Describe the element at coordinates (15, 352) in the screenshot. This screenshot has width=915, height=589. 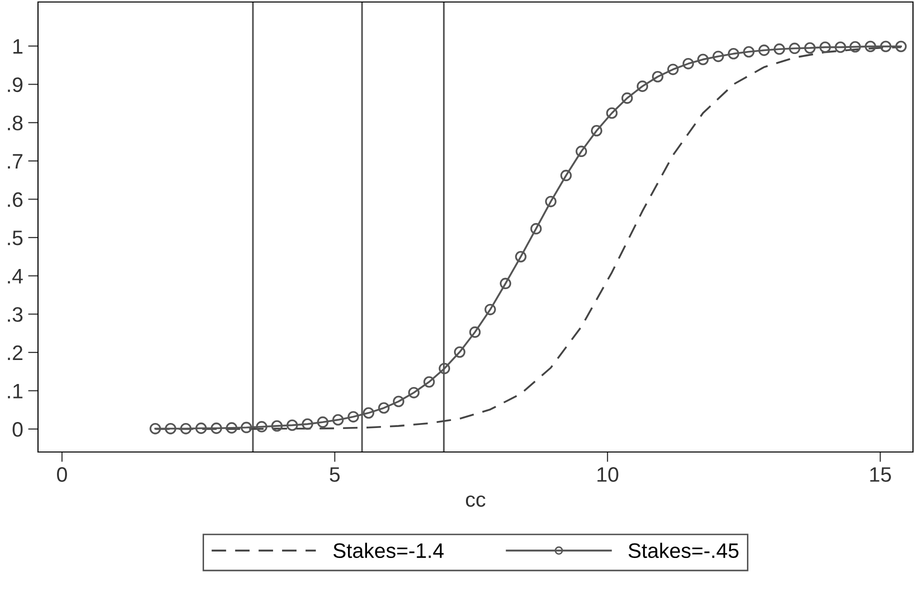
I see `y-tick-label: .2` at that location.